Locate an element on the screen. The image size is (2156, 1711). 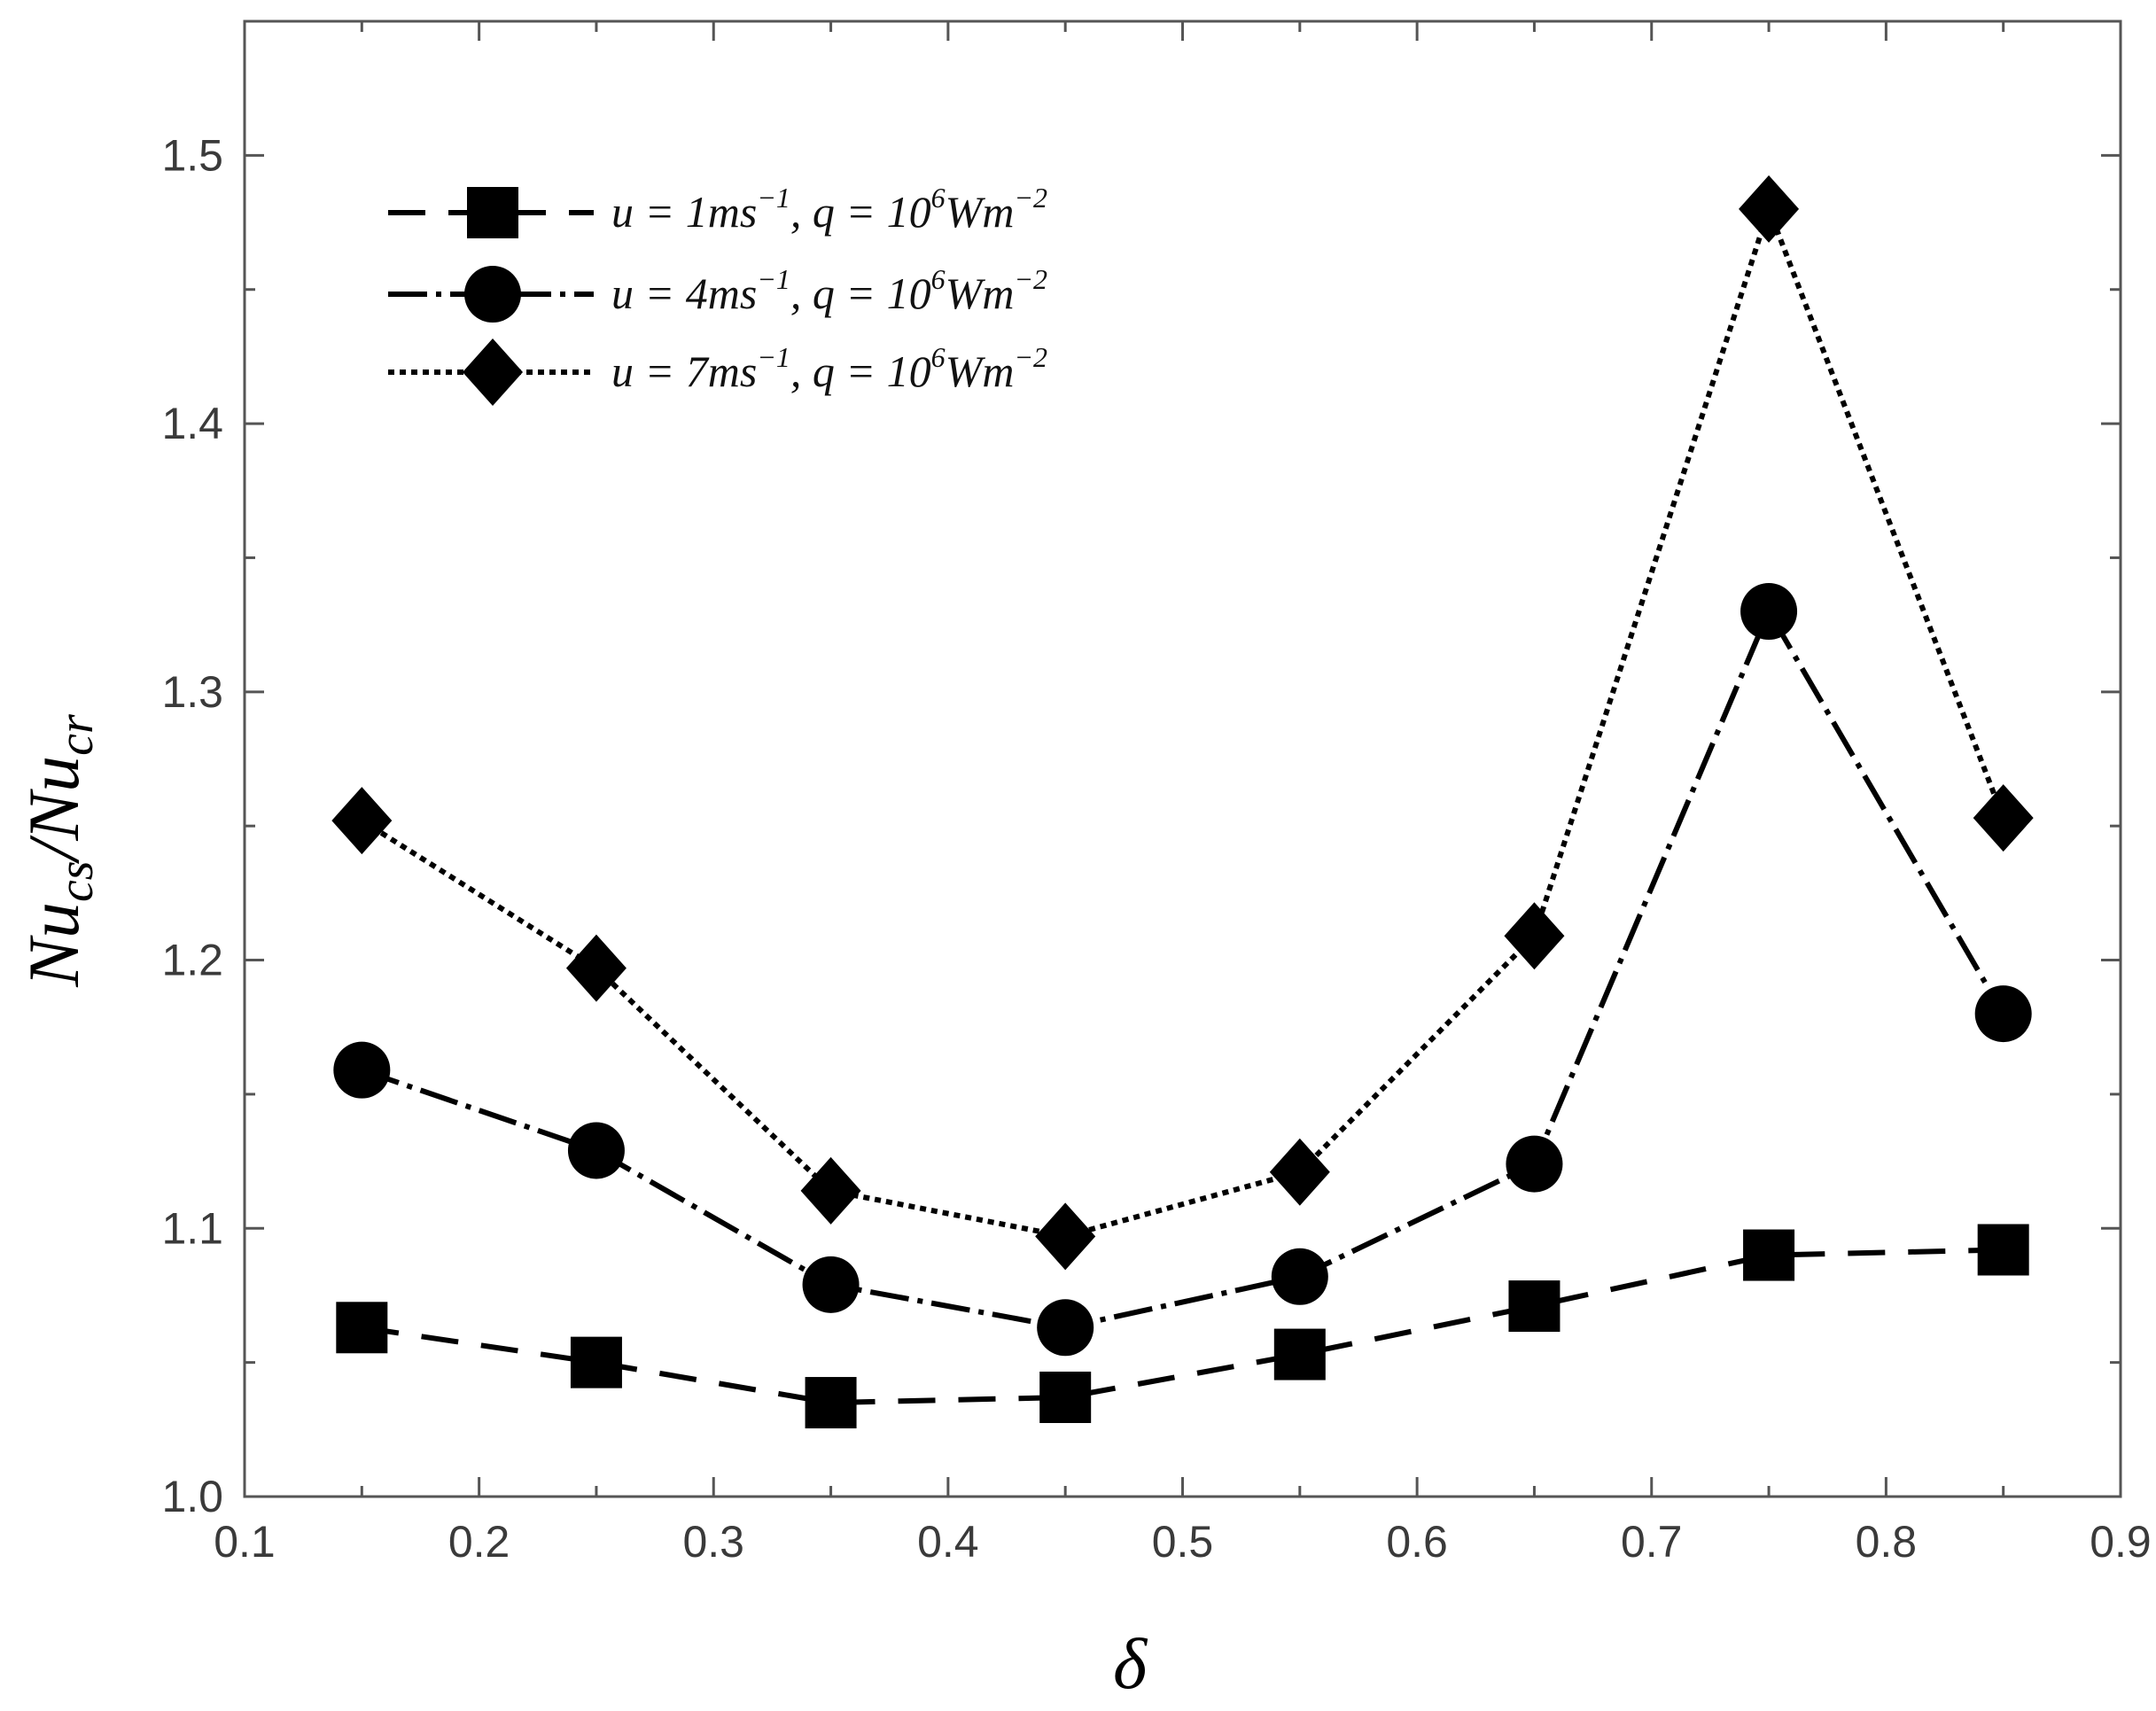
y-tick-label: 1.4 is located at coordinates (192, 423).